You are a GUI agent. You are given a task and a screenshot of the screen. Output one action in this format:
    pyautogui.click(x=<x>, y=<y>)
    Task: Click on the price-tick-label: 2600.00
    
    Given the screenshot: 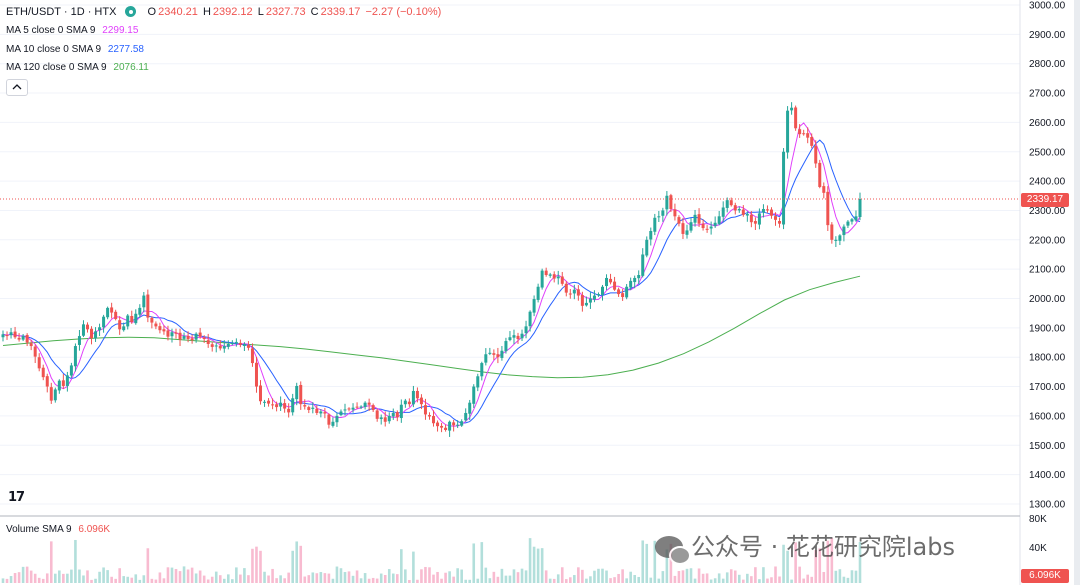 What is the action you would take?
    pyautogui.click(x=1047, y=123)
    